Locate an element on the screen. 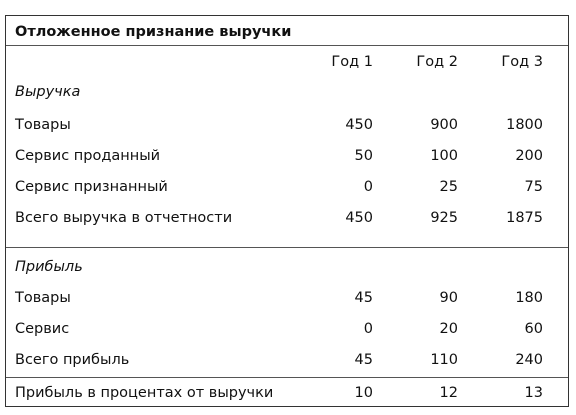 This screenshot has width=576, height=415. table-title: Отложенное признание выручки is located at coordinates (153, 32).